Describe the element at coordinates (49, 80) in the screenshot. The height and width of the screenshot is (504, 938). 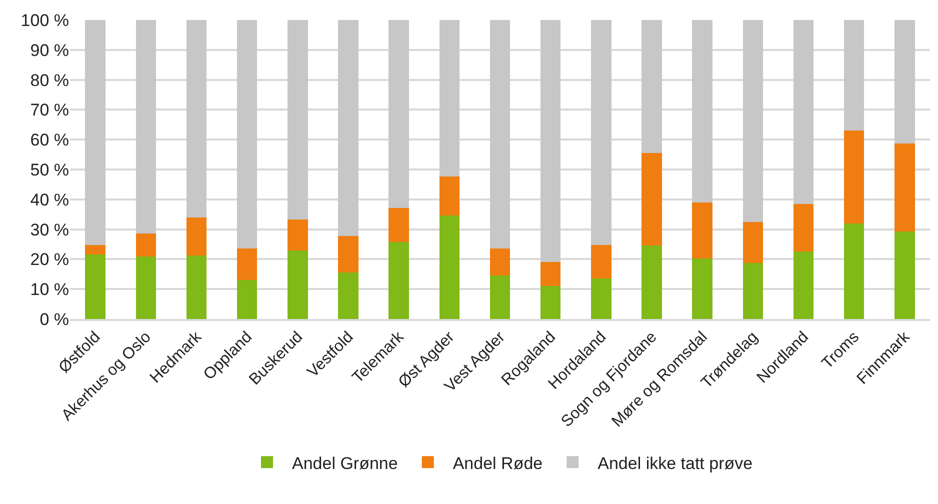
I see `y-tick-label: 80 %` at that location.